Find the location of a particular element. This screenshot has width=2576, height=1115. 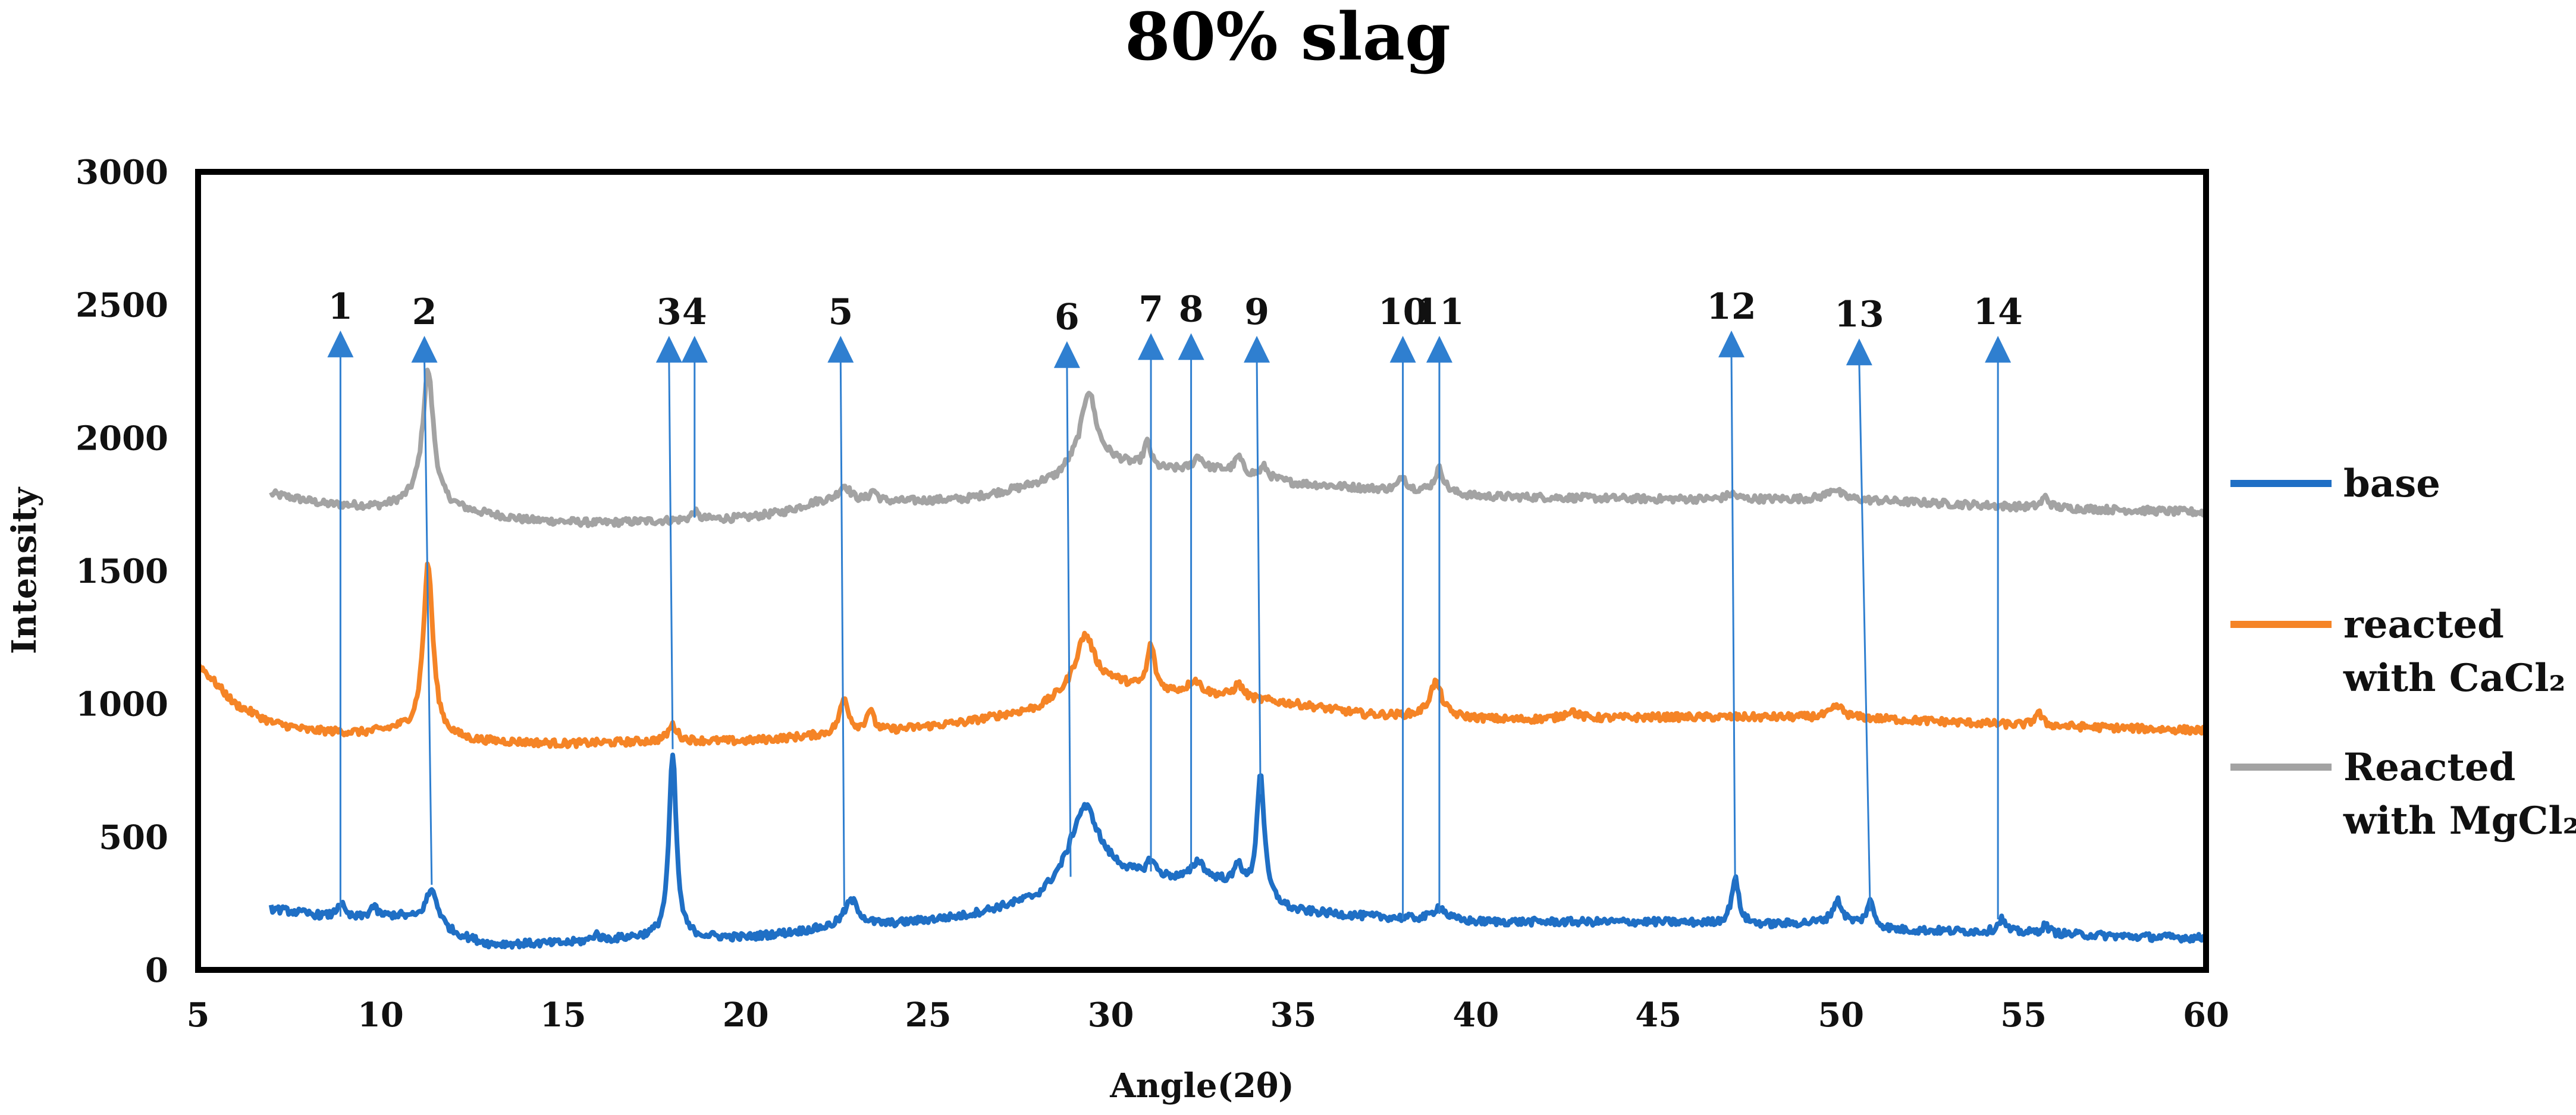

peak-marker-1: 1 is located at coordinates (340, 601).